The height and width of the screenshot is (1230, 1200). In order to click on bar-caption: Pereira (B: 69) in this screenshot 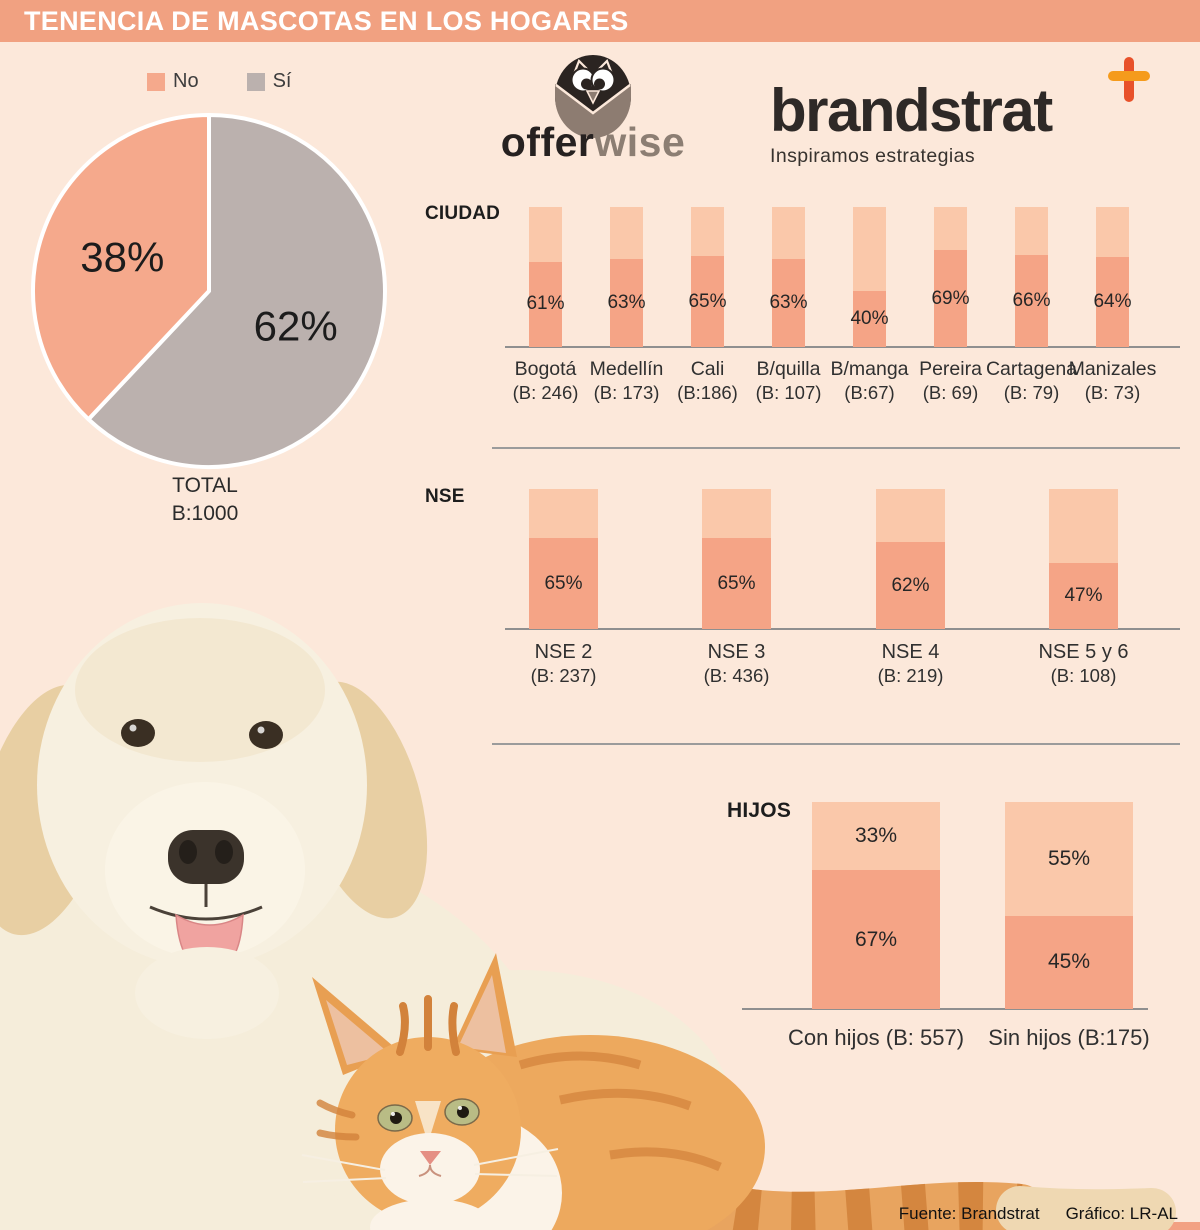, I will do `click(951, 380)`.